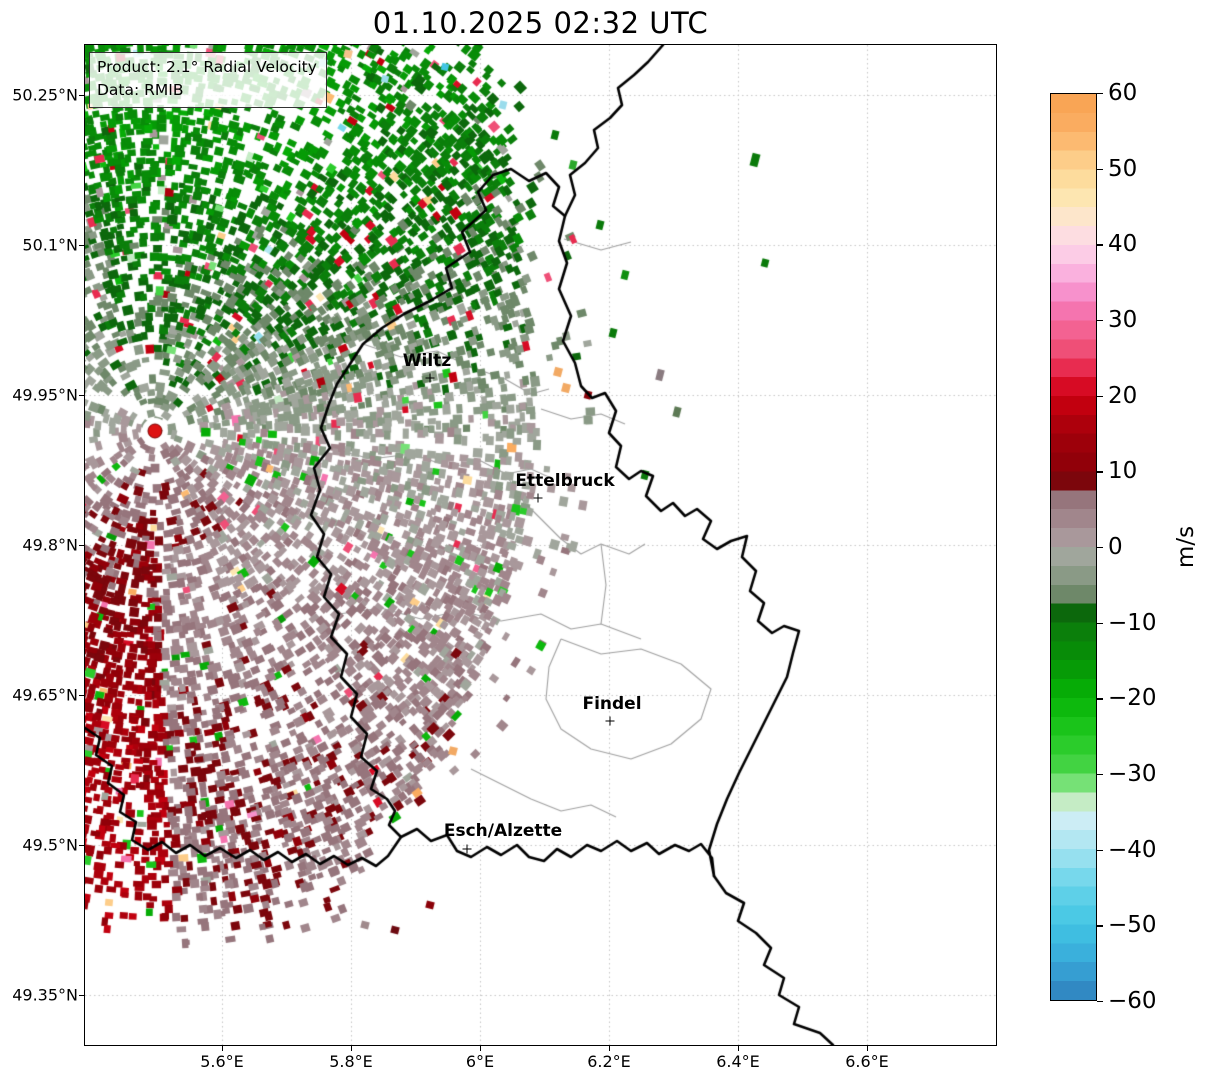  I want to click on x-tick-label: 6°E, so click(480, 1061).